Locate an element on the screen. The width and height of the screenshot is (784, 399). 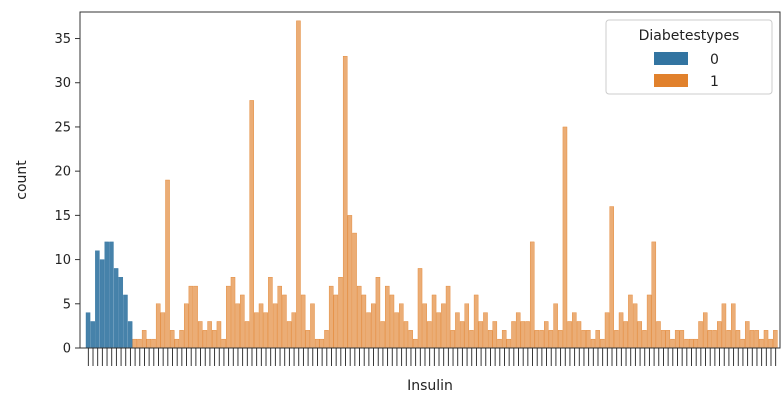
y-axis-label: count is located at coordinates (22, 180).